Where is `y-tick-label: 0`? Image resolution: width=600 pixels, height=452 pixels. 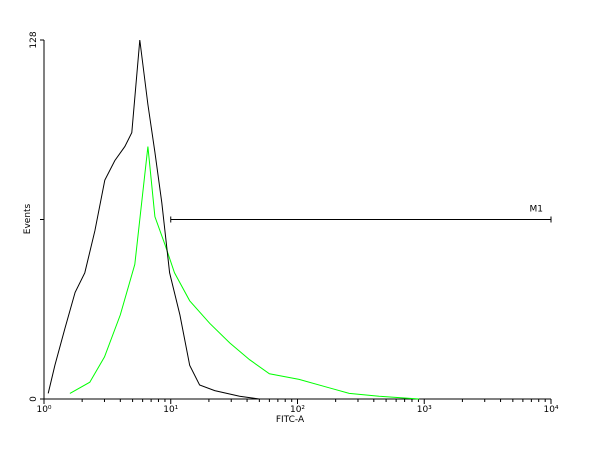
y-tick-label: 0 is located at coordinates (34, 399).